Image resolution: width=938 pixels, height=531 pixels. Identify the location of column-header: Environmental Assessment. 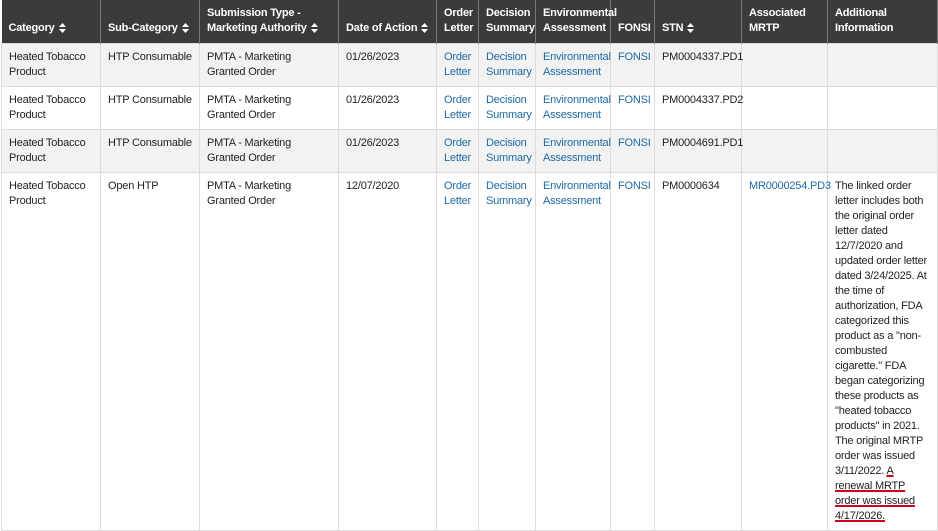
(576, 22).